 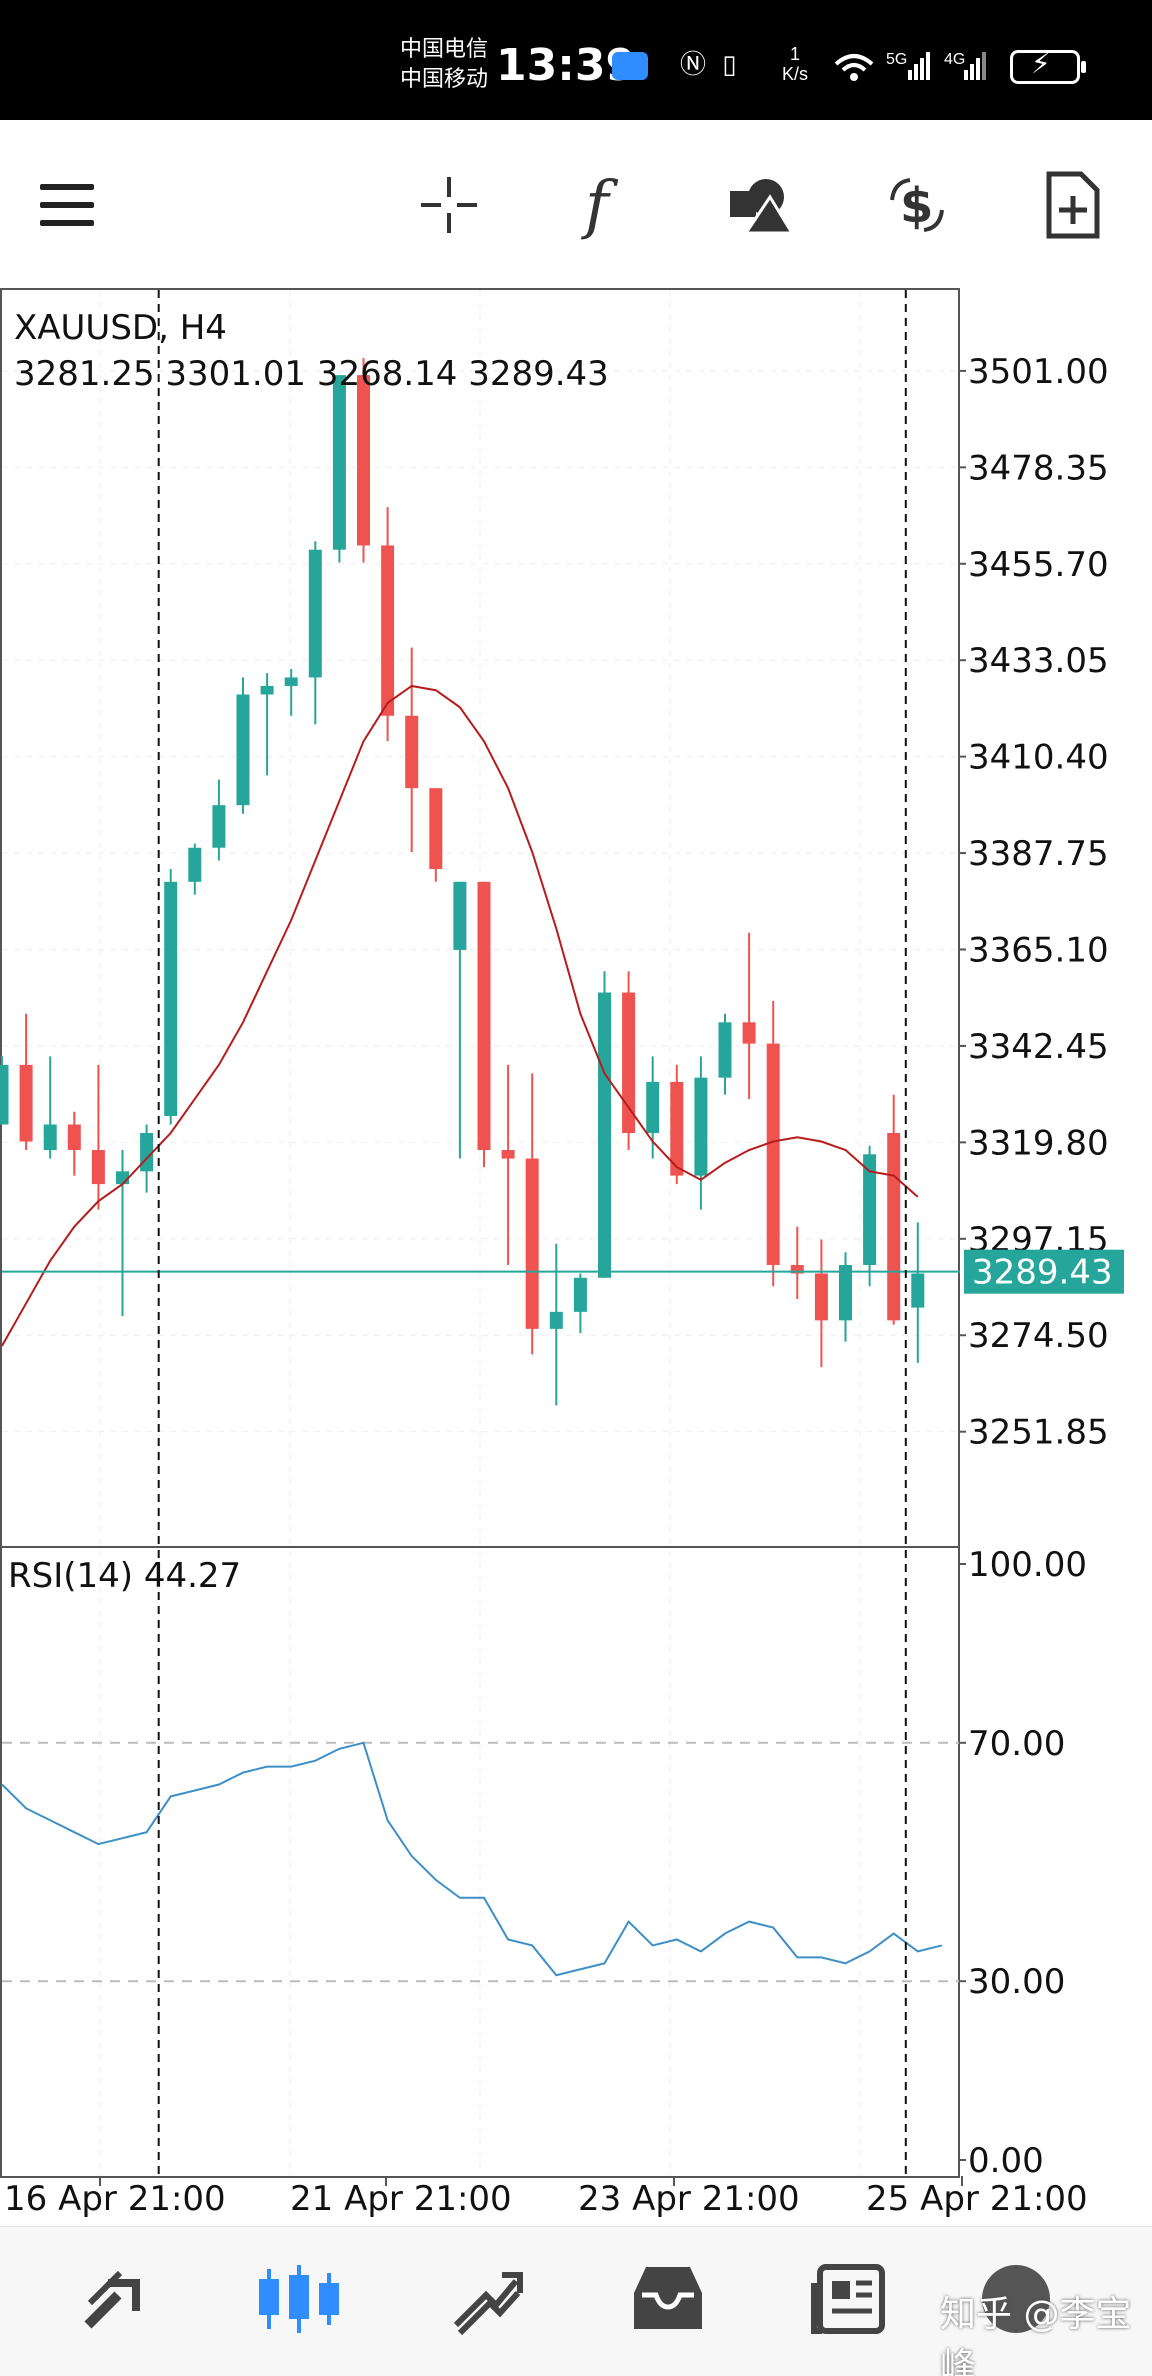 I want to click on watermark: 知乎 @李宝峰, so click(x=1036, y=2335).